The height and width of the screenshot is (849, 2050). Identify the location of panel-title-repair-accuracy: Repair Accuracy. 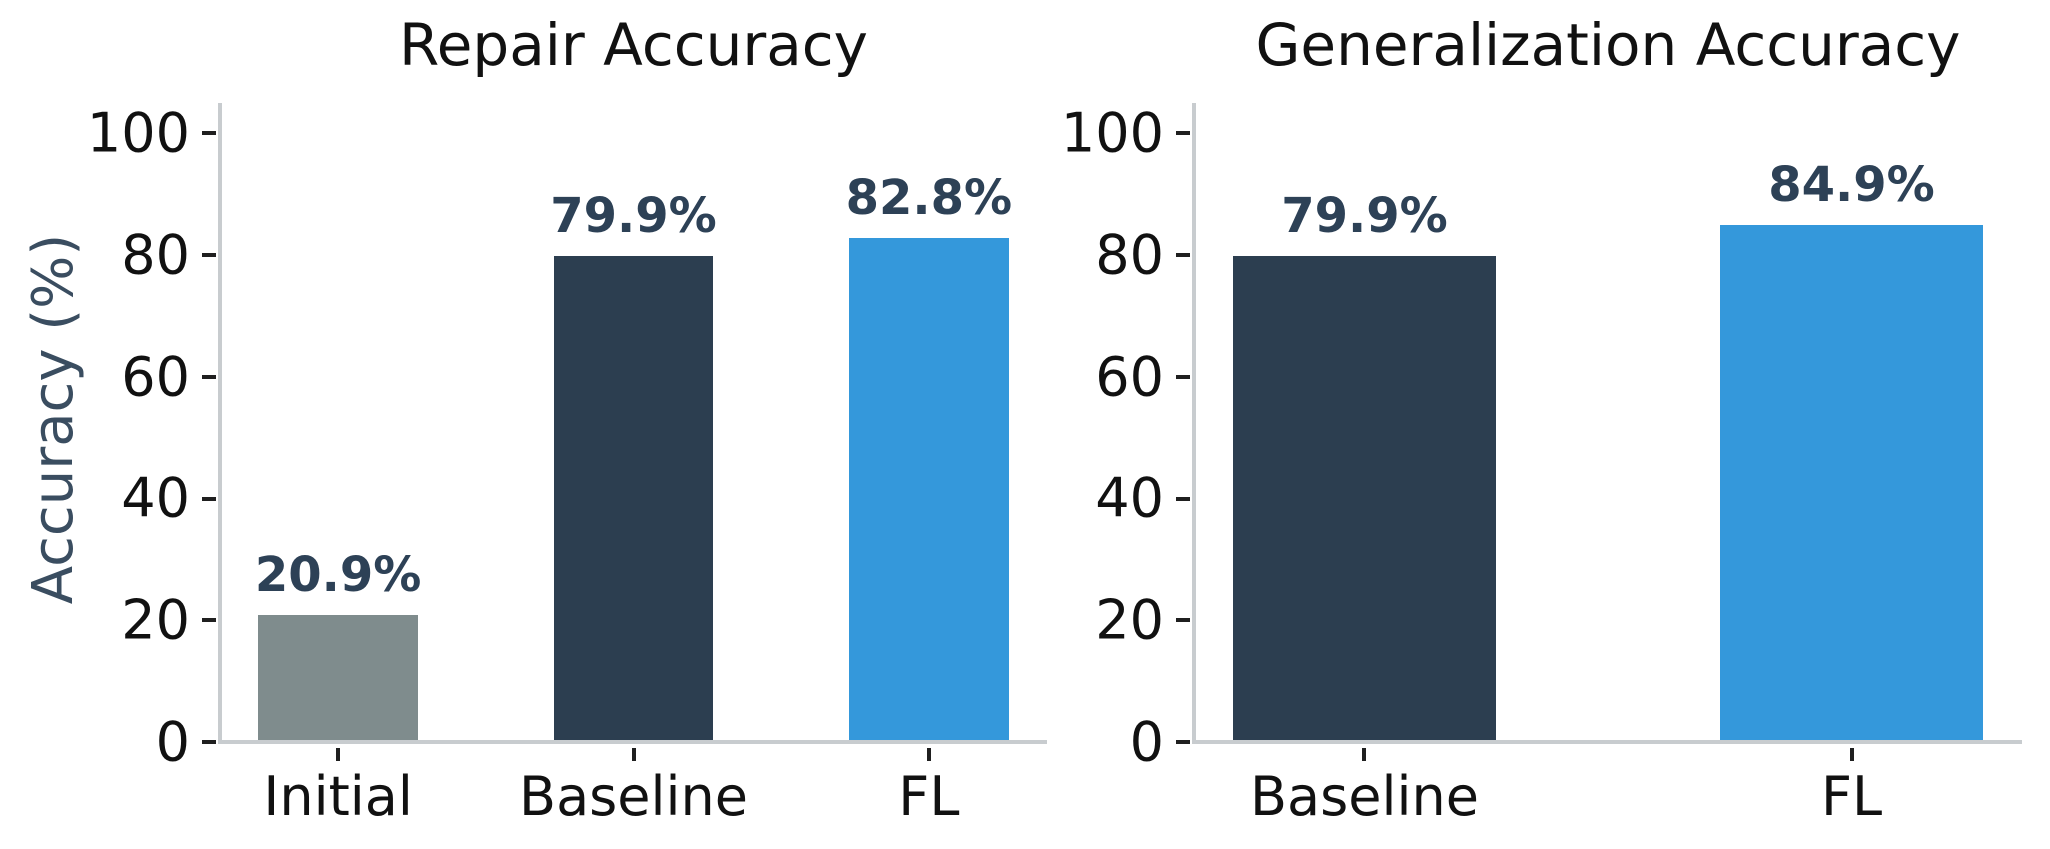
(633, 45).